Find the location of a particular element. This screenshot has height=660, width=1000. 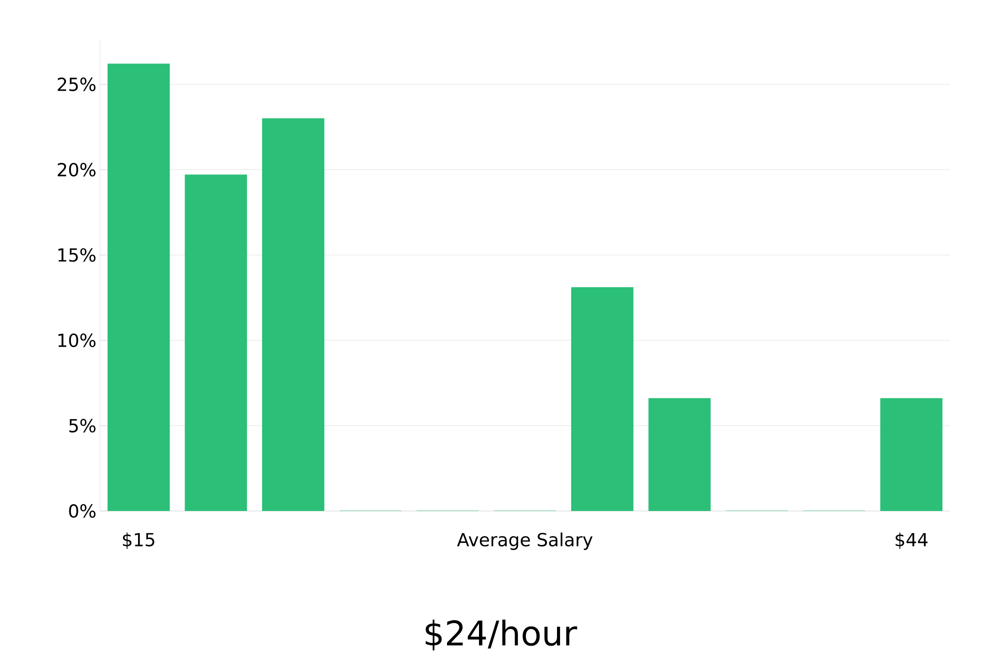

y-tick-label: 15% is located at coordinates (77, 255).